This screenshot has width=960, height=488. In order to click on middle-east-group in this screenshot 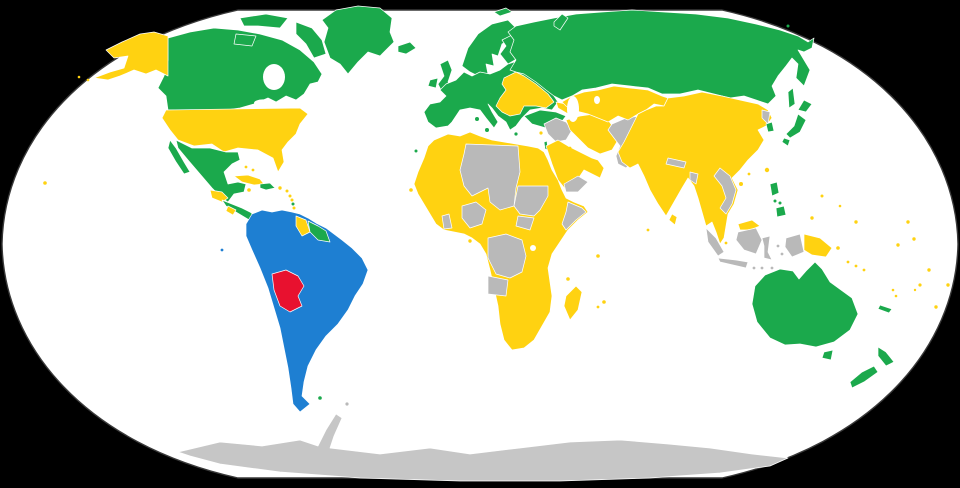, I will do `click(596, 139)`.